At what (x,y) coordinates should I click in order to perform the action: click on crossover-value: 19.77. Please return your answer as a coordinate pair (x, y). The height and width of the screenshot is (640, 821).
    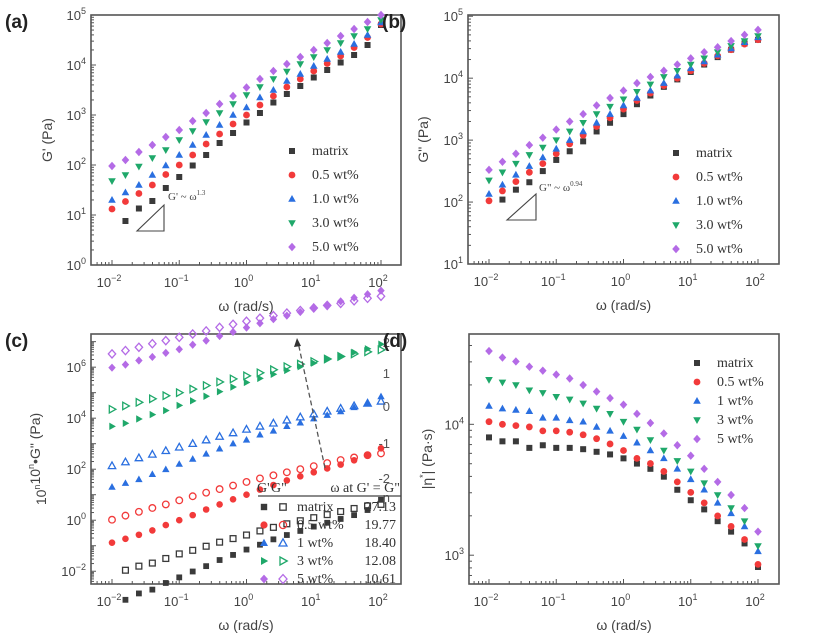
    Looking at the image, I should click on (381, 525).